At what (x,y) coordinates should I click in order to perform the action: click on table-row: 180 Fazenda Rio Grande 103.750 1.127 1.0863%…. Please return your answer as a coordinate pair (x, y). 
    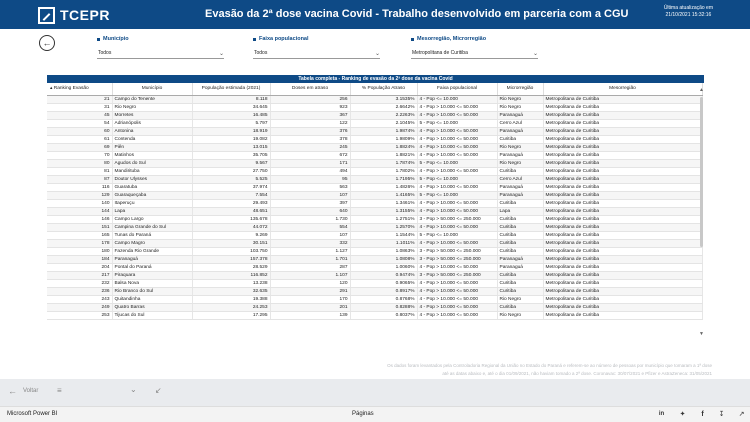
    Looking at the image, I should click on (375, 251).